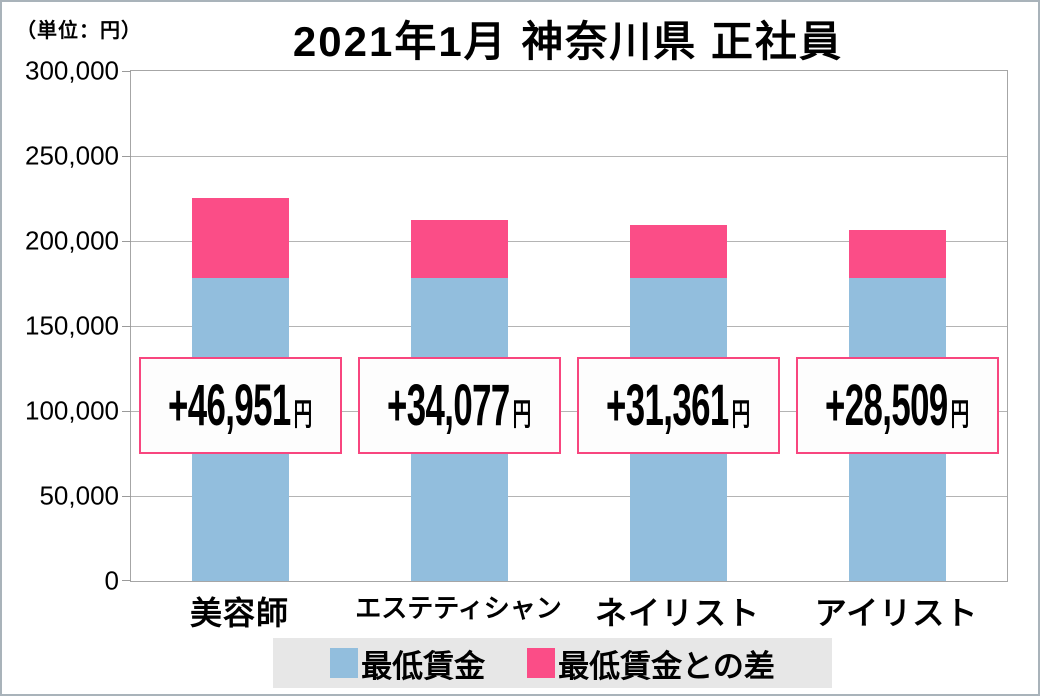  I want to click on legend-item: 最低賃金, so click(407, 663).